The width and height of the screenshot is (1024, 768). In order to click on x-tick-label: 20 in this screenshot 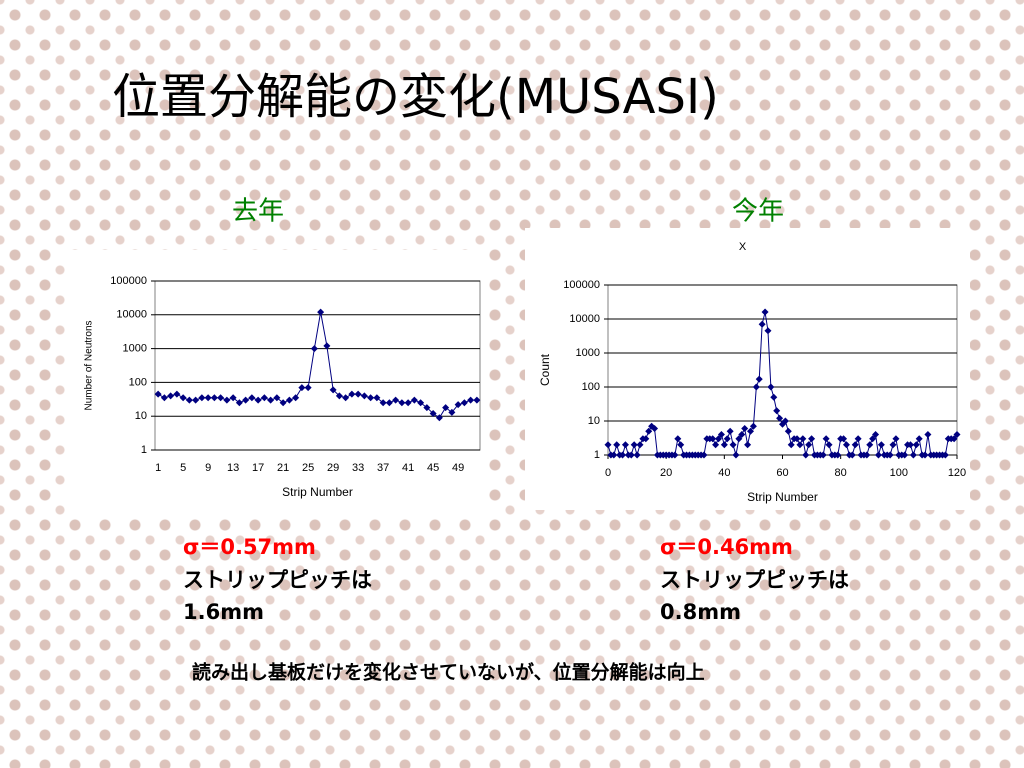, I will do `click(666, 473)`.